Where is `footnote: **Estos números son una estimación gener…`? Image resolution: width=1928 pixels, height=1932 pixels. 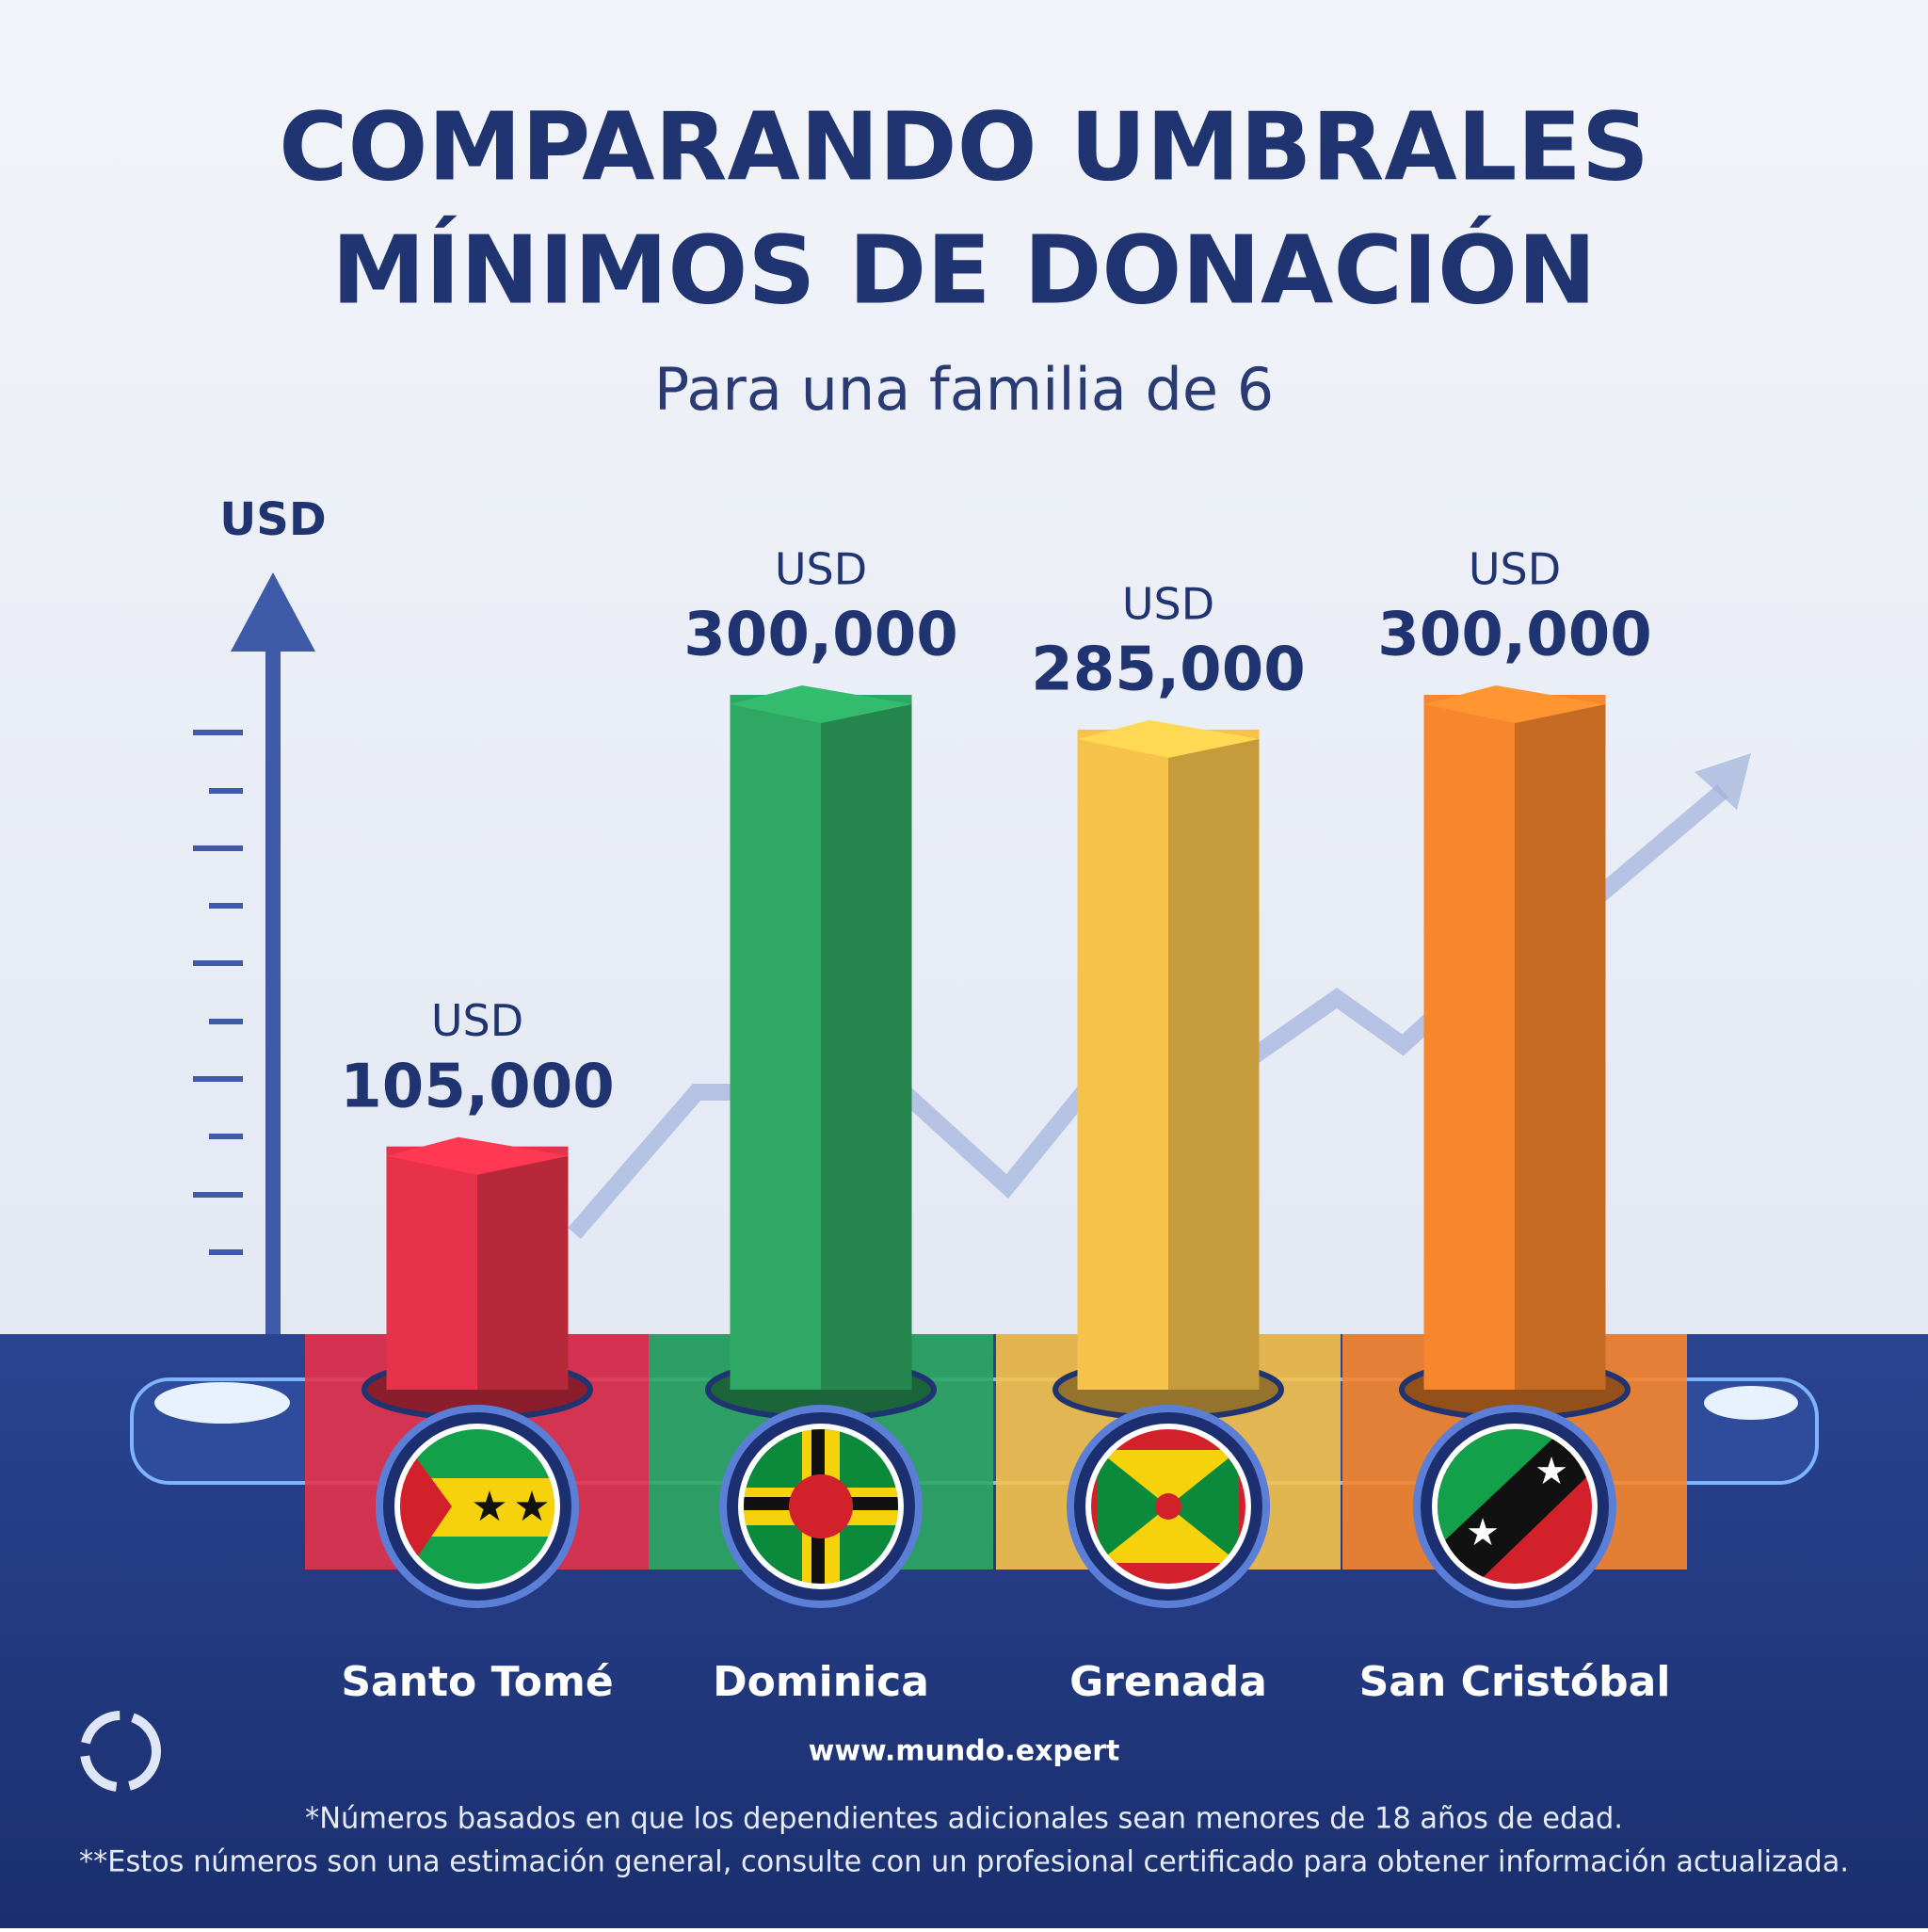
footnote: **Estos números son una estimación gener… is located at coordinates (964, 1862).